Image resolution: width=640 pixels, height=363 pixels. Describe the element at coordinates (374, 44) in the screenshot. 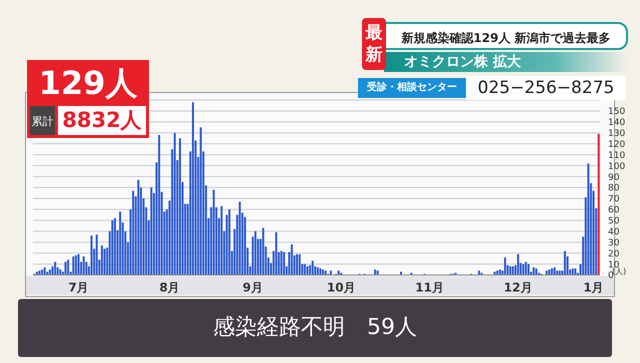

I see `text: 最新` at that location.